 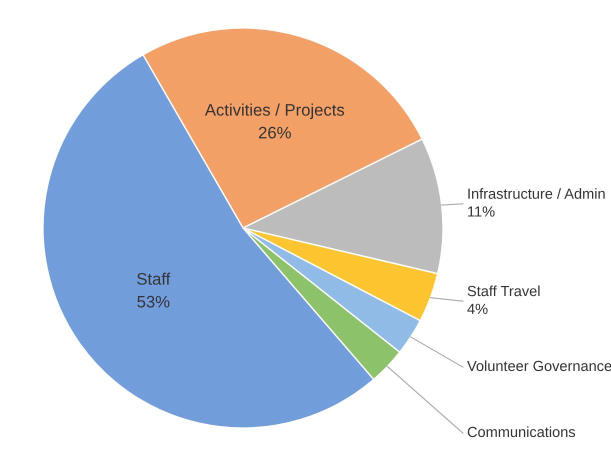 What do you see at coordinates (153, 302) in the screenshot?
I see `data-label: 53%` at bounding box center [153, 302].